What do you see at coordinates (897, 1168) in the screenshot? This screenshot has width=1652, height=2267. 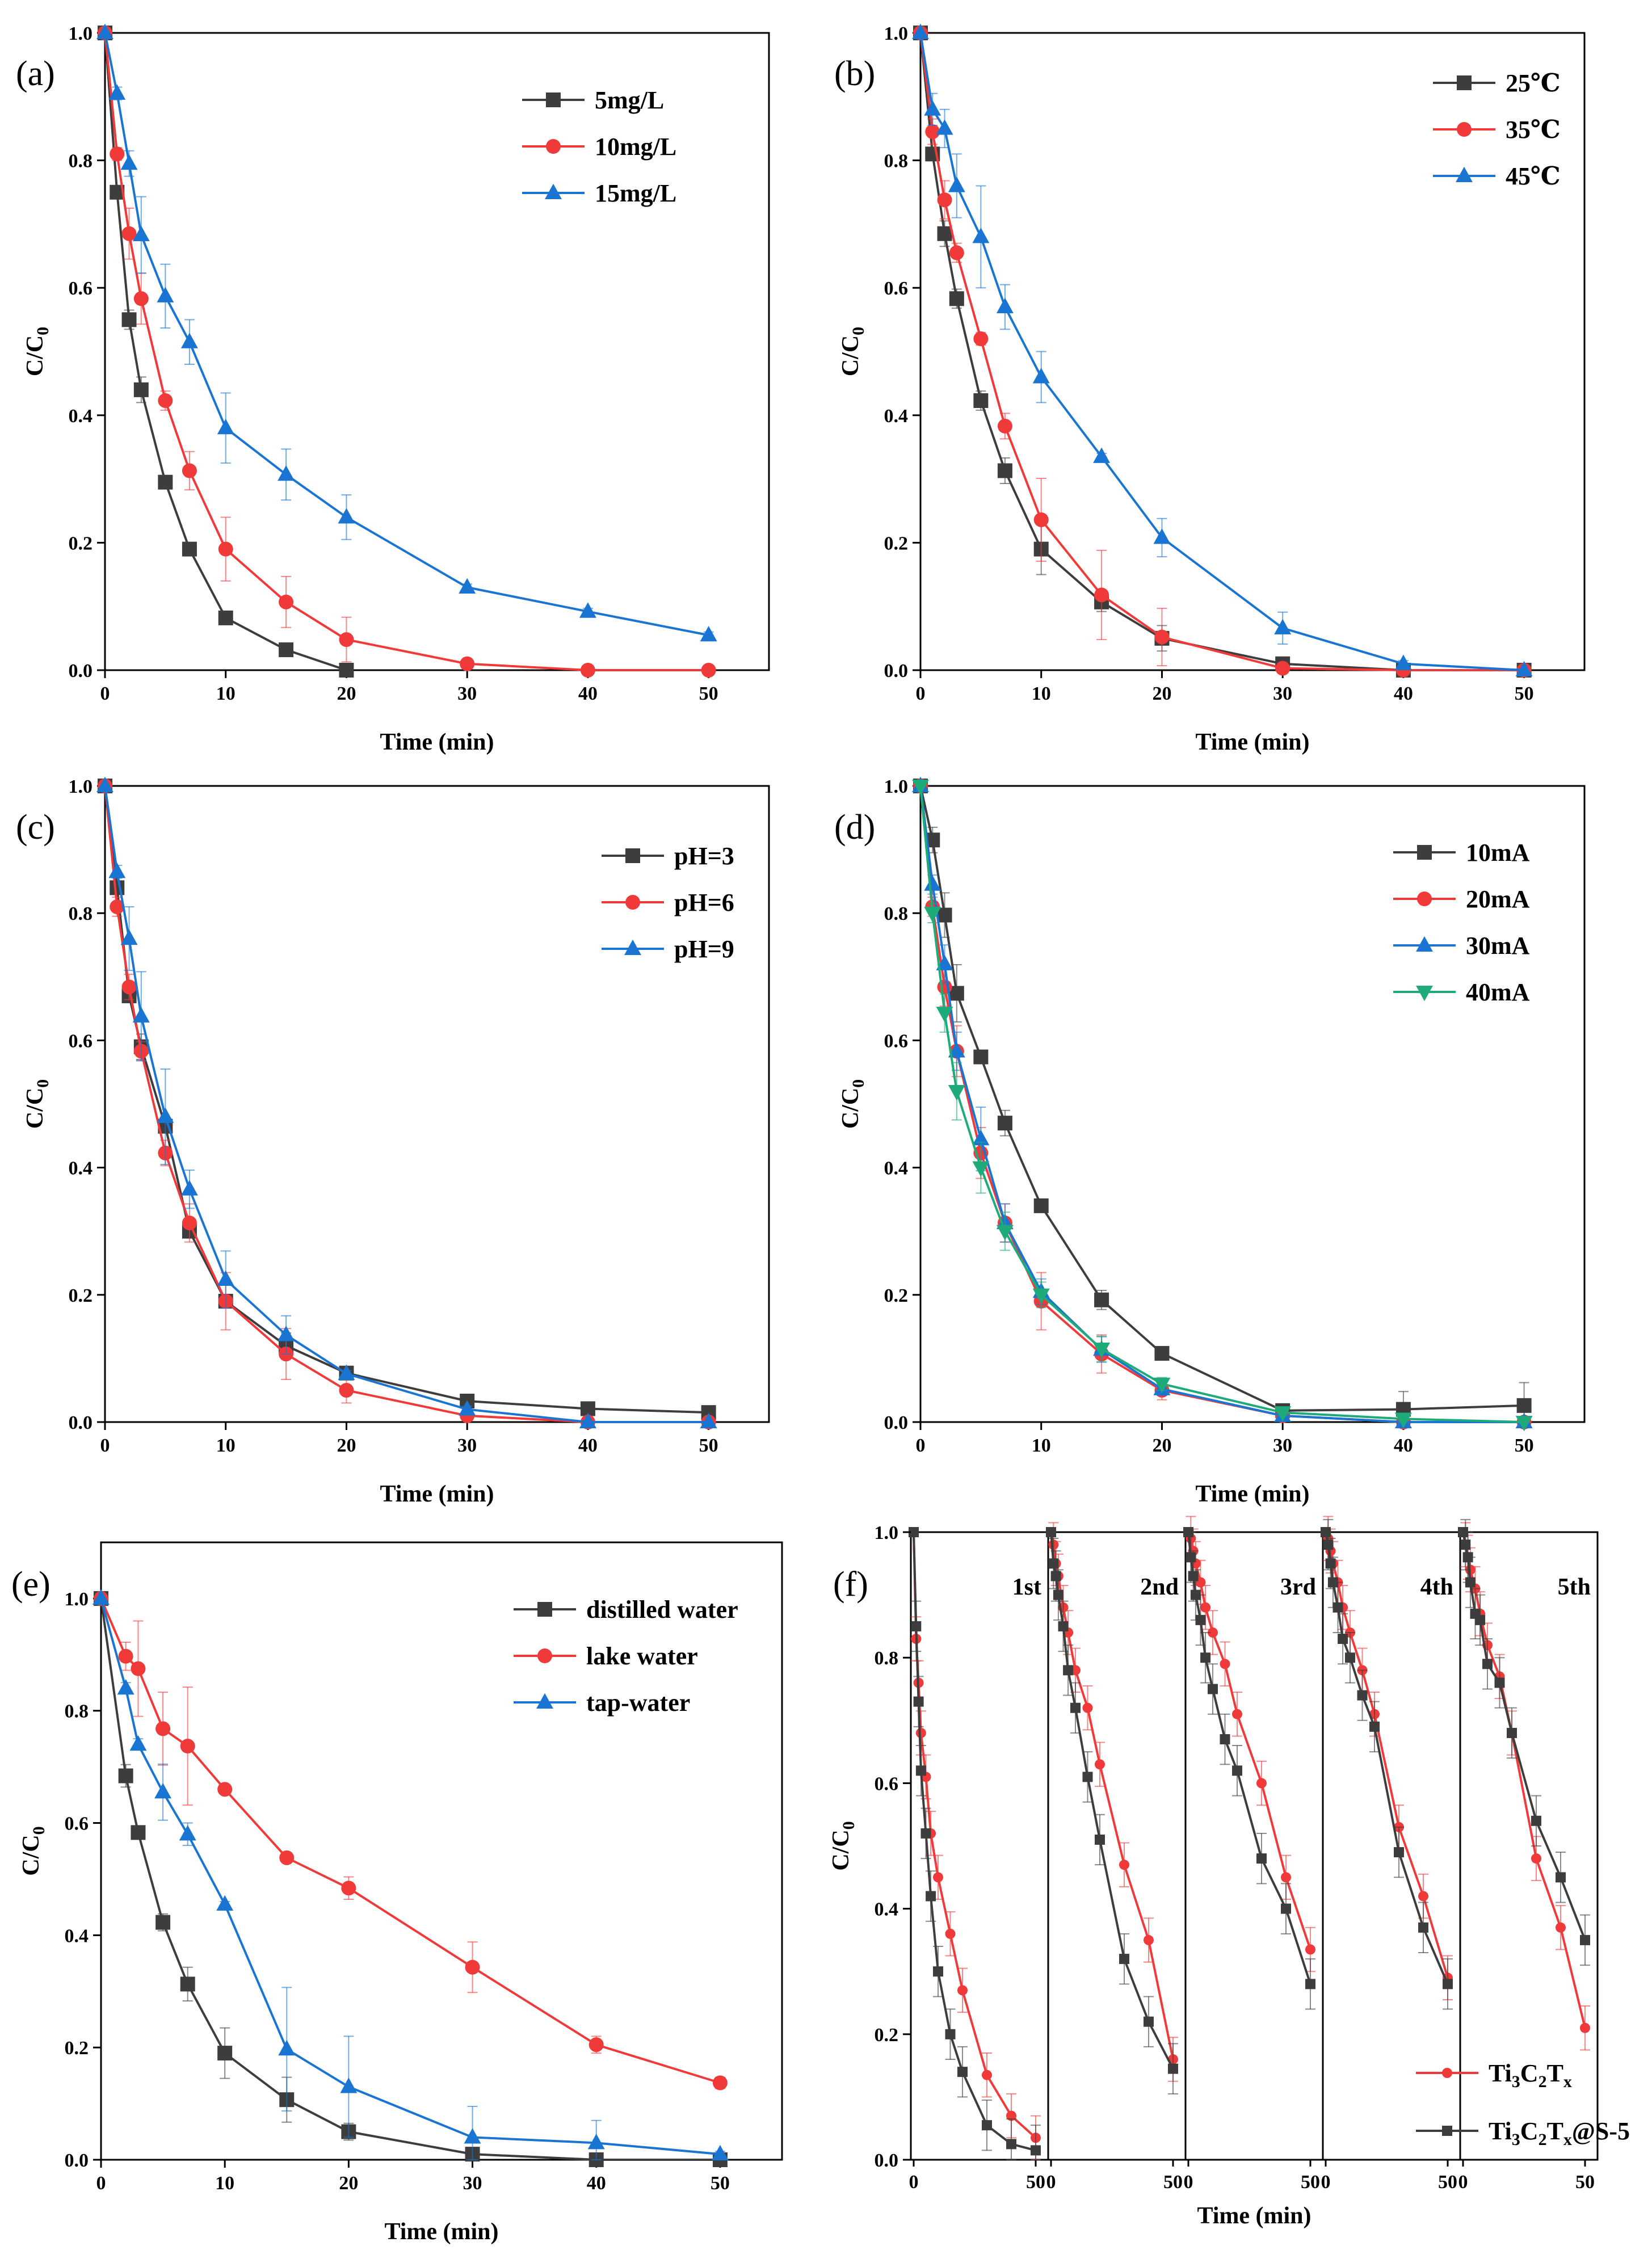 I see `y-tick-label: 0.4` at bounding box center [897, 1168].